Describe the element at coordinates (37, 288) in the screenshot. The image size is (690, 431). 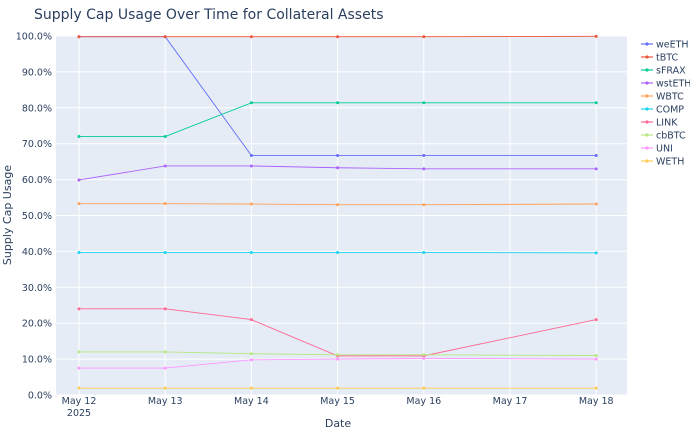
I see `y-tick-label: 30.0%` at that location.